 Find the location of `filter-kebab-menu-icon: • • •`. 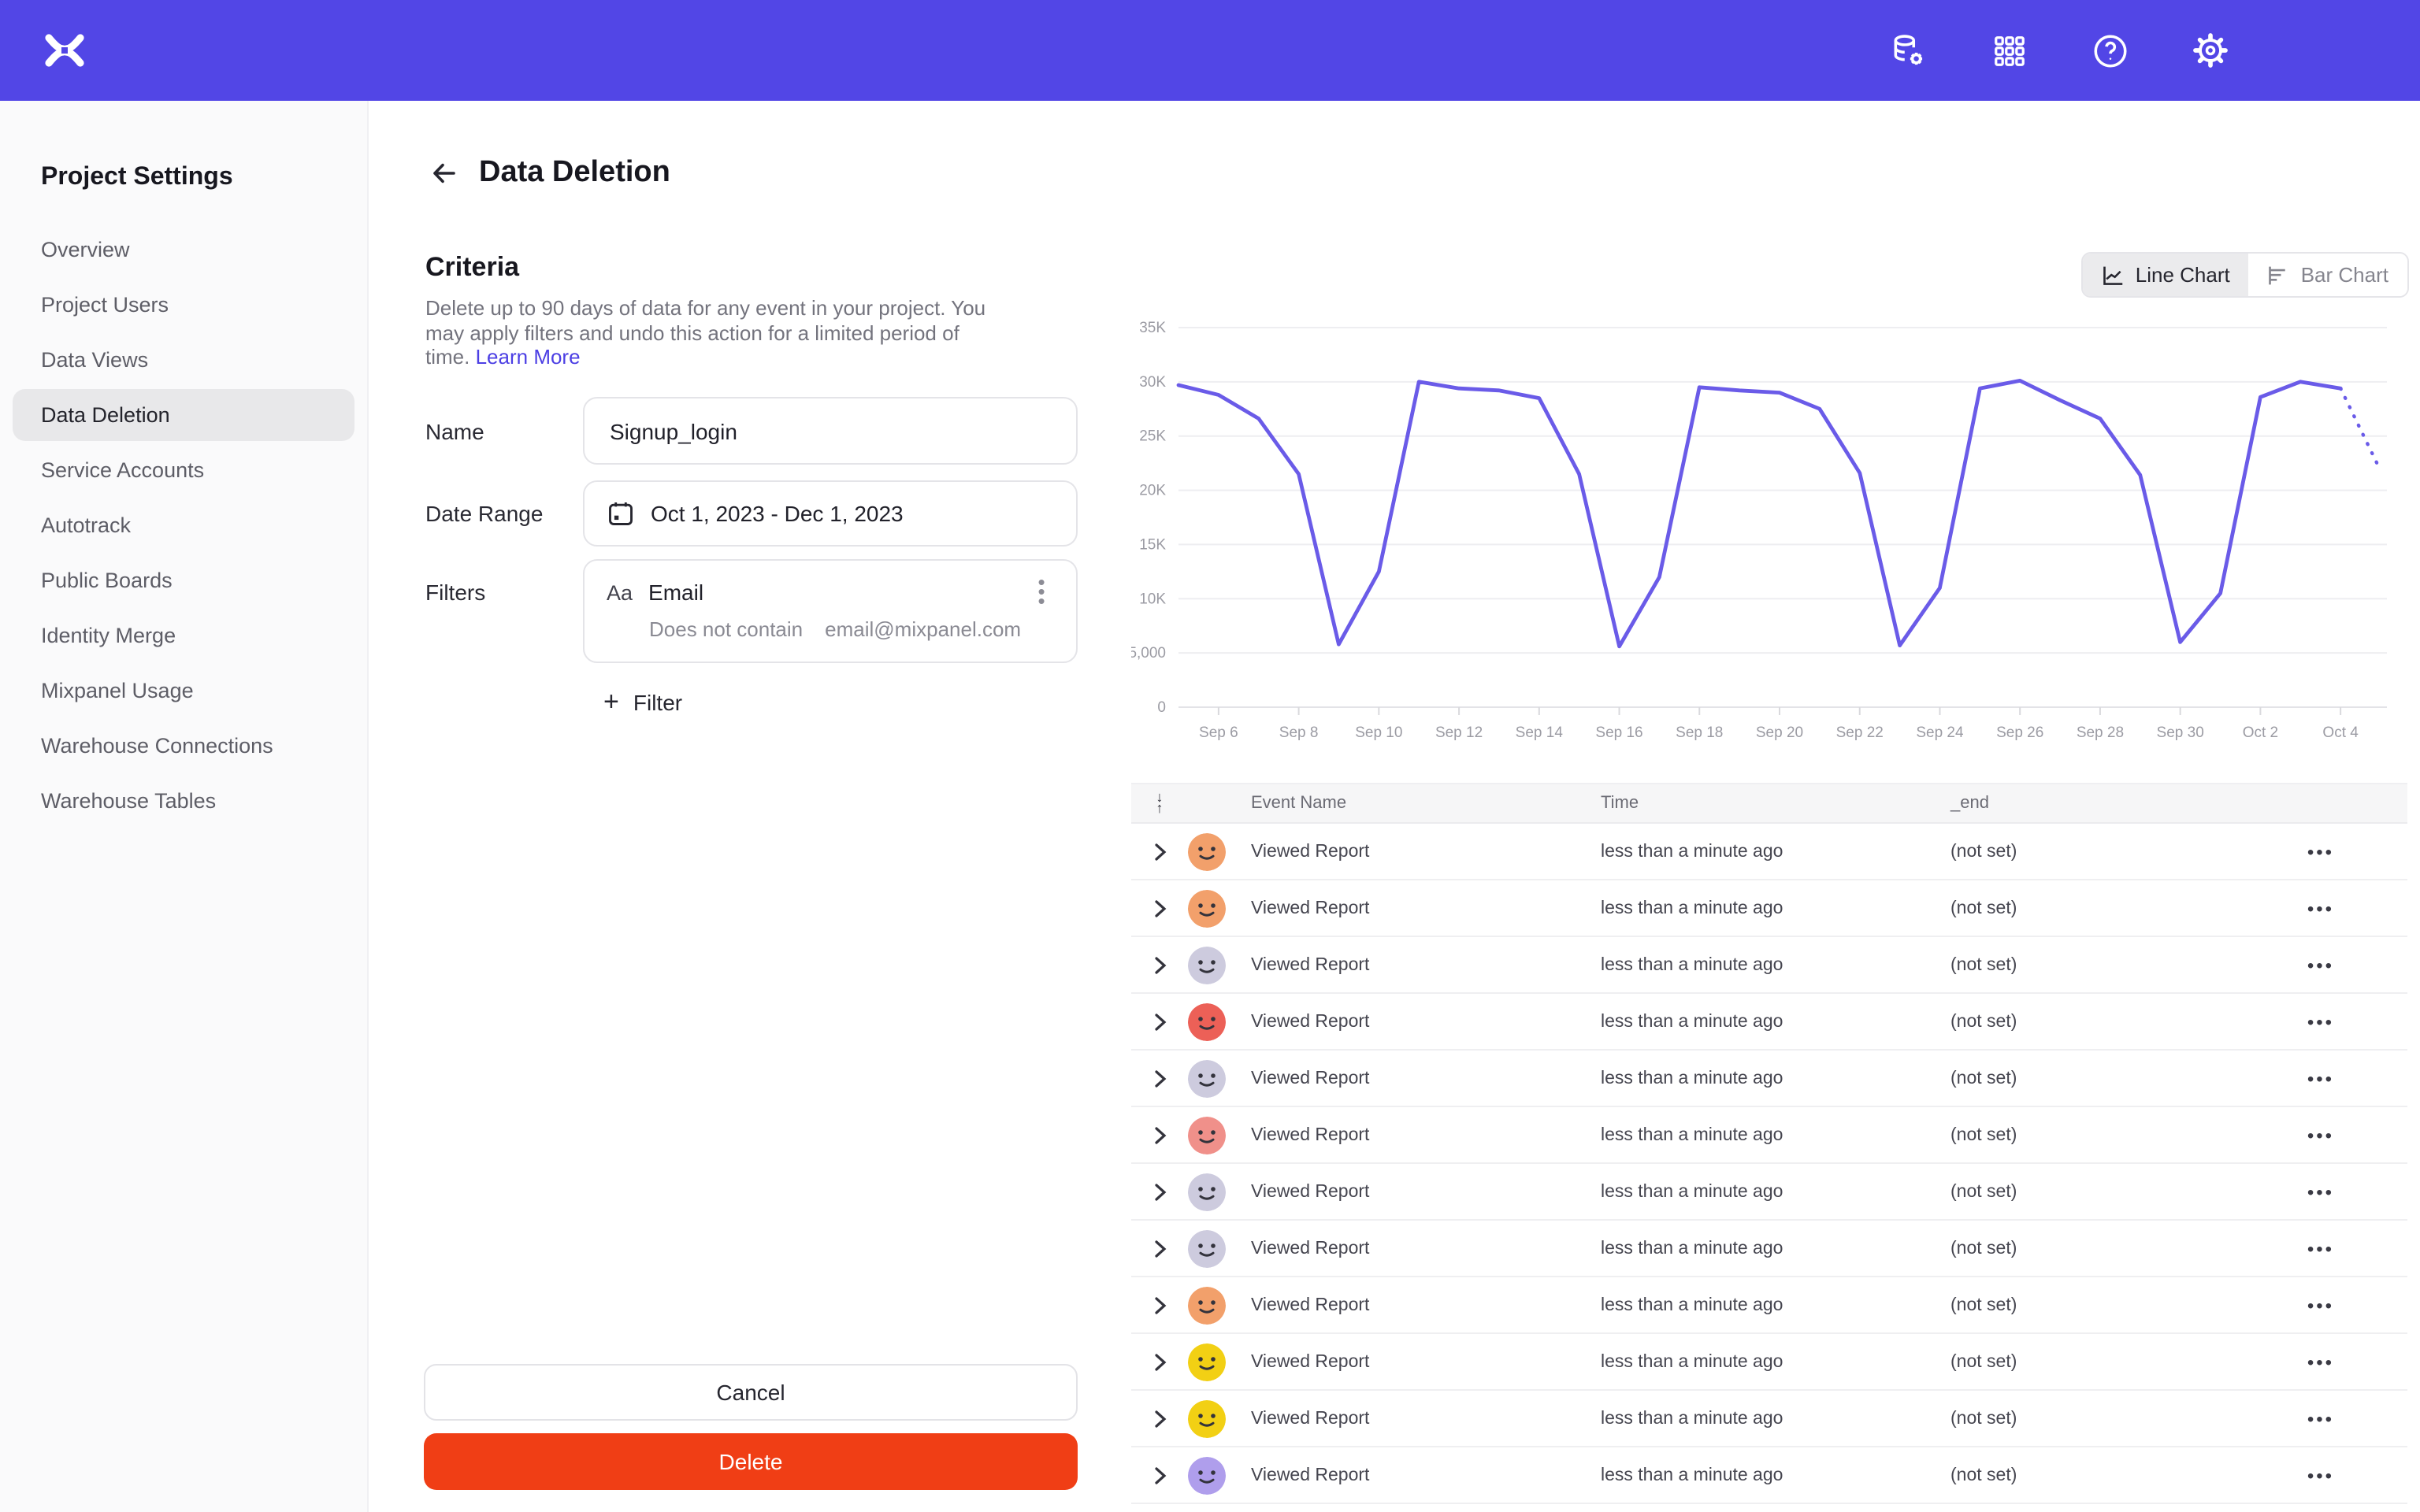

filter-kebab-menu-icon: • • • is located at coordinates (1041, 591).